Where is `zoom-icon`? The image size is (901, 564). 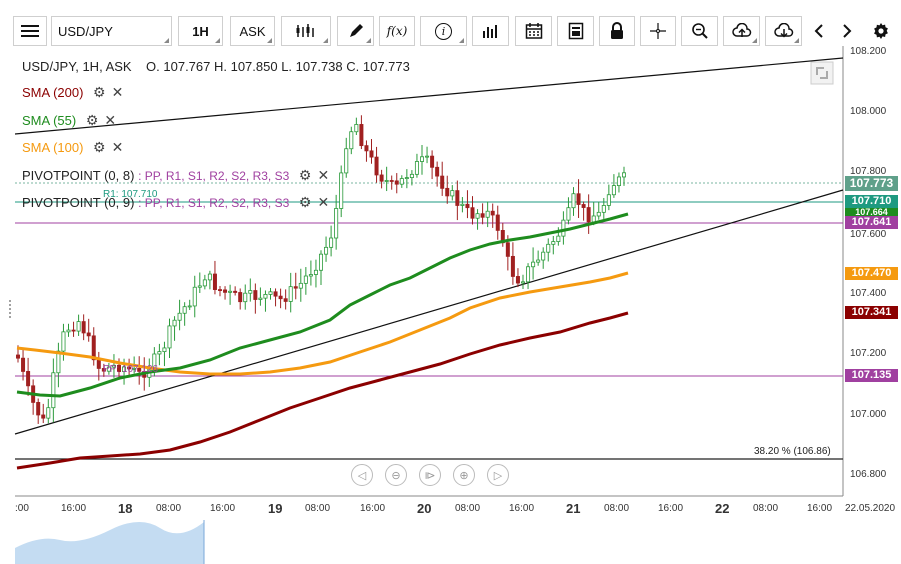
zoom-icon is located at coordinates (699, 31).